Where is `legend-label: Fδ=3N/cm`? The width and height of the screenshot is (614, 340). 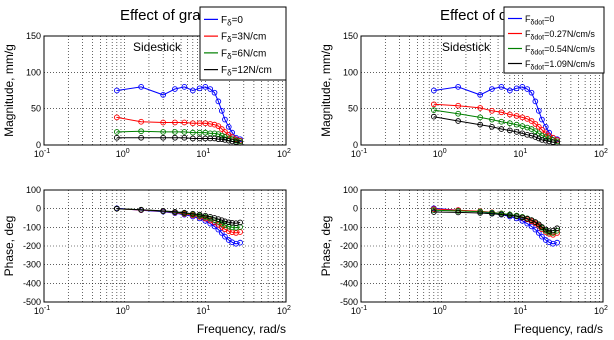
legend-label: Fδ=3N/cm is located at coordinates (243, 38).